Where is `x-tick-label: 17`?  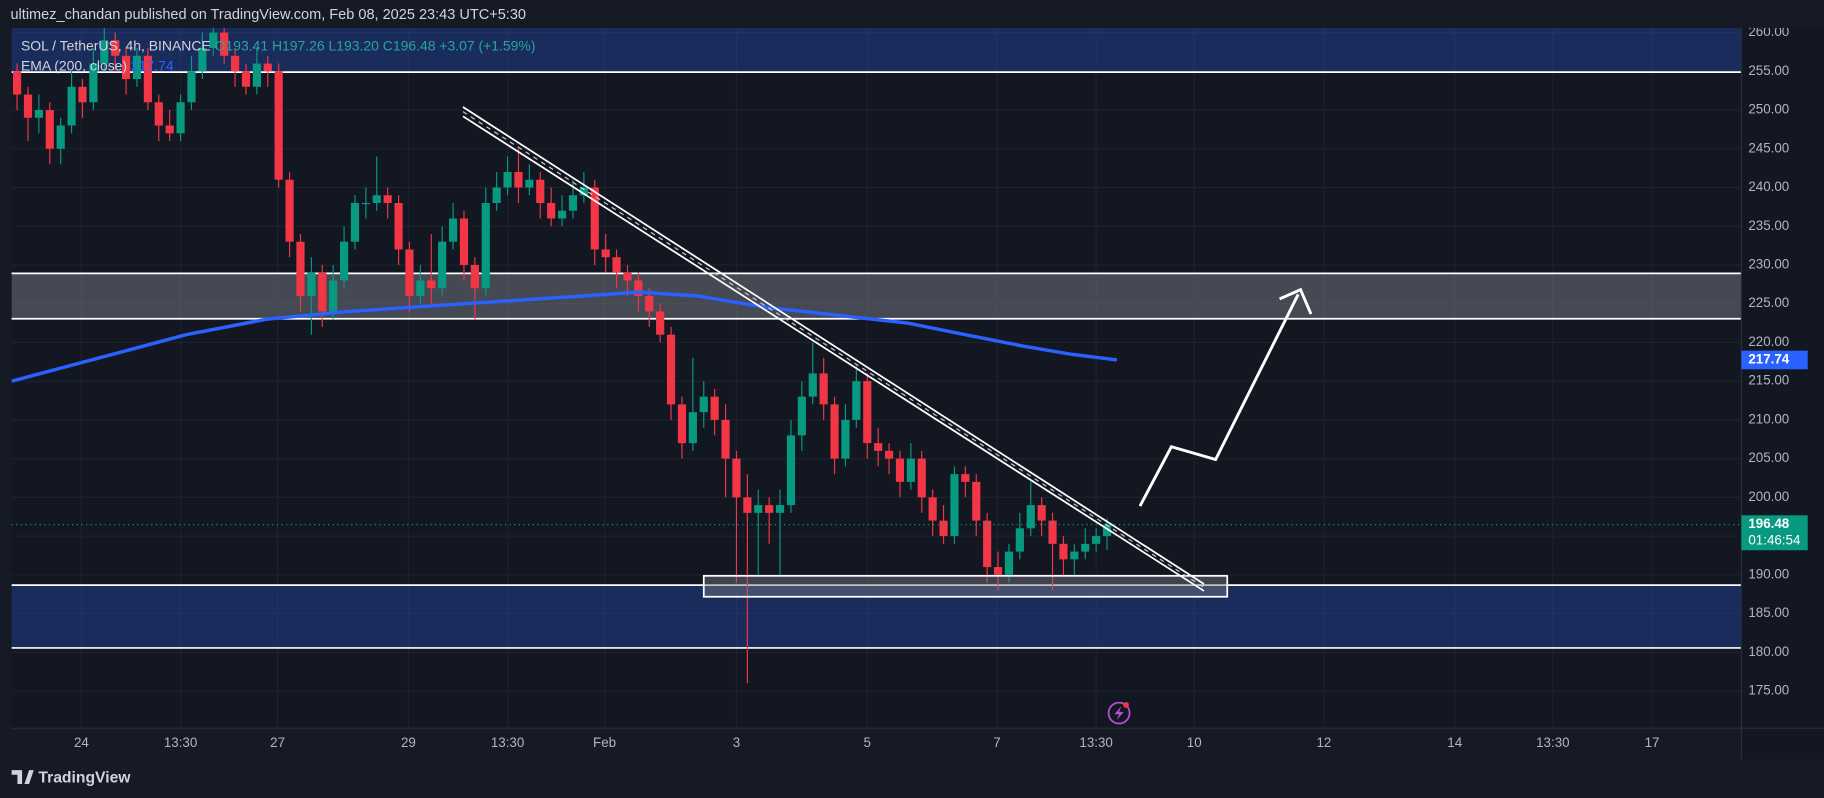 x-tick-label: 17 is located at coordinates (1652, 742).